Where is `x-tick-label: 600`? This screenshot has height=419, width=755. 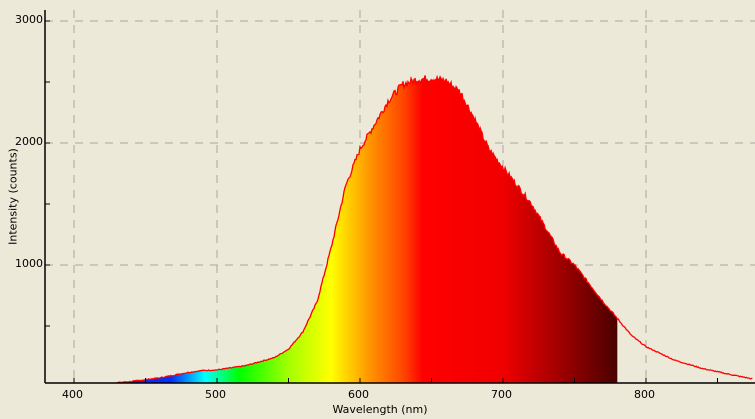 x-tick-label: 600 is located at coordinates (358, 394).